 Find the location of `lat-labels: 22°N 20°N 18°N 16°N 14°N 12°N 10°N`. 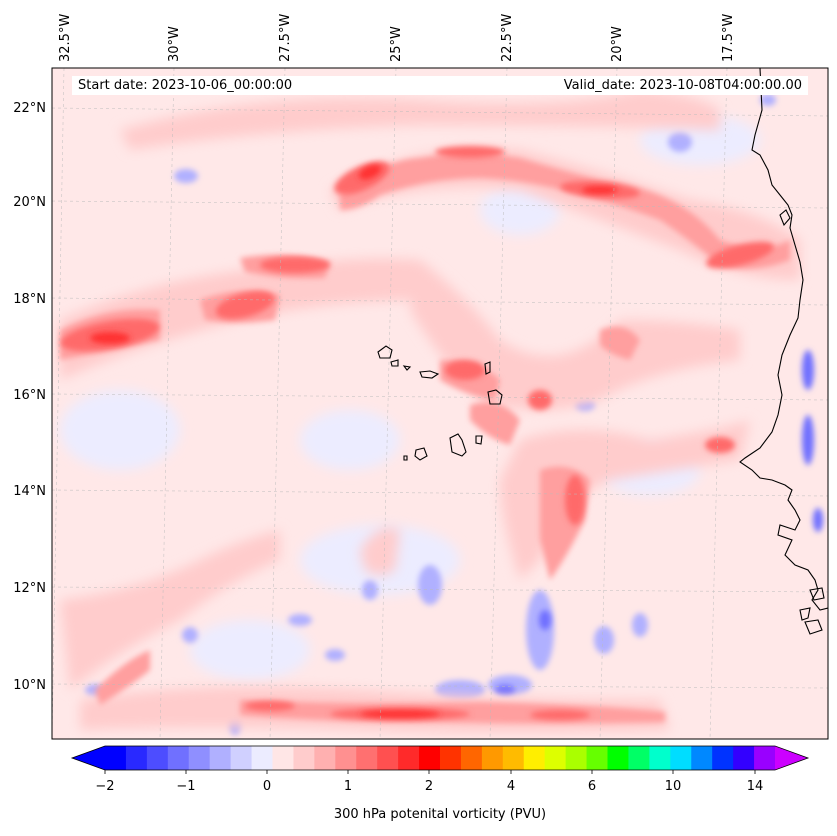

lat-labels: 22°N 20°N 18°N 16°N 14°N 12°N 10°N is located at coordinates (29, 397).